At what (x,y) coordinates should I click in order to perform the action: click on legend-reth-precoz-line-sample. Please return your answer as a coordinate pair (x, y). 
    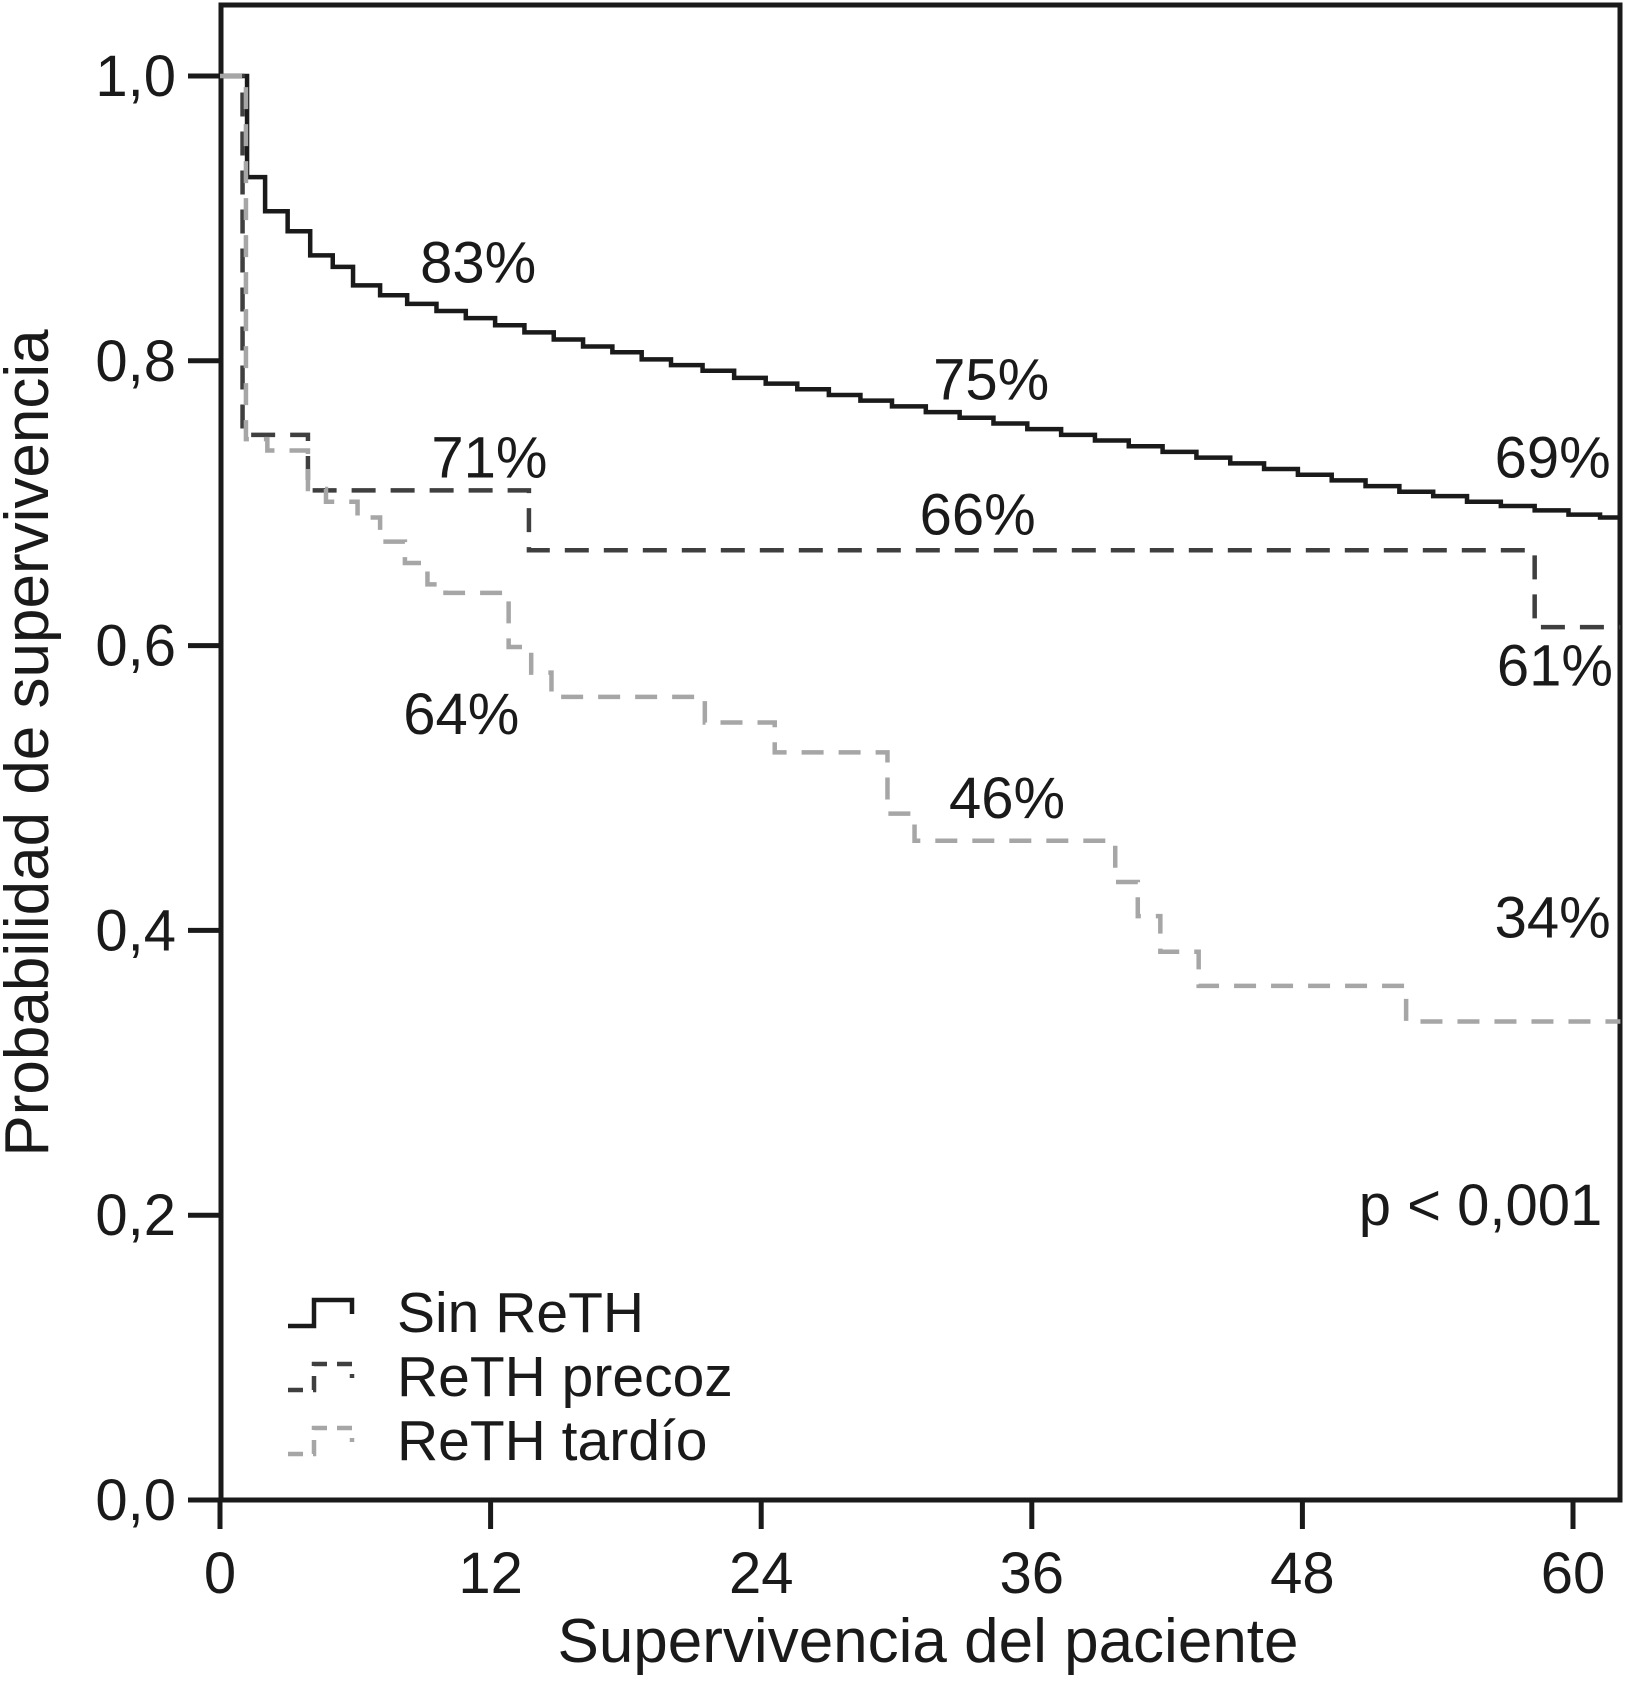
    Looking at the image, I should click on (321, 1377).